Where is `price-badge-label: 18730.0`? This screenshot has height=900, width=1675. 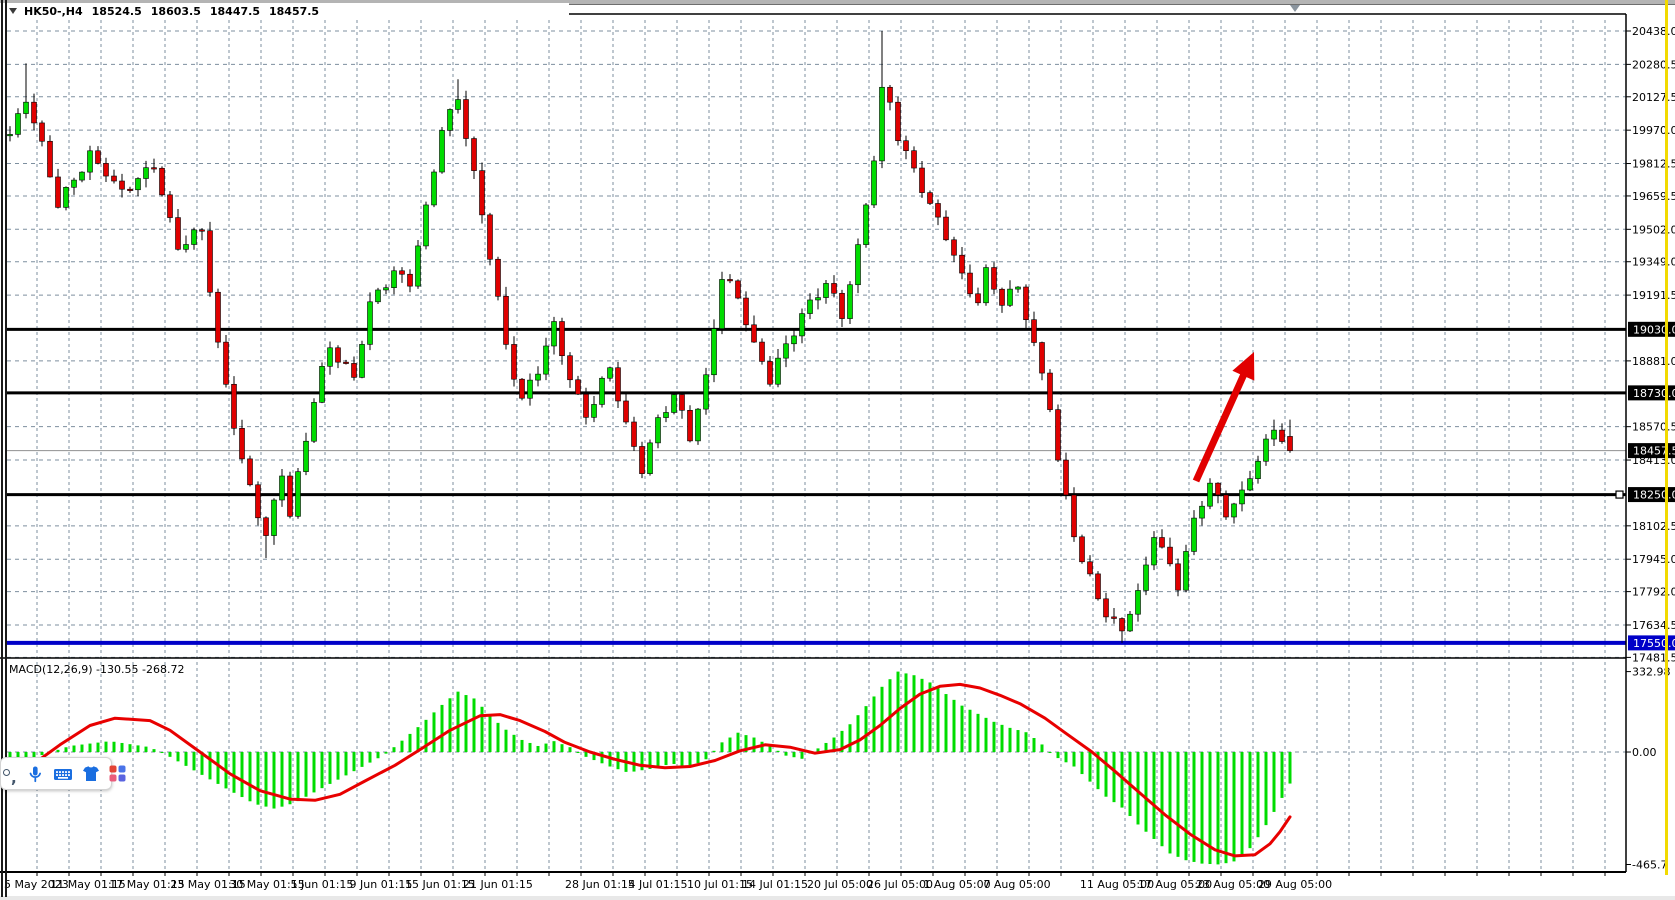 price-badge-label: 18730.0 is located at coordinates (1654, 393).